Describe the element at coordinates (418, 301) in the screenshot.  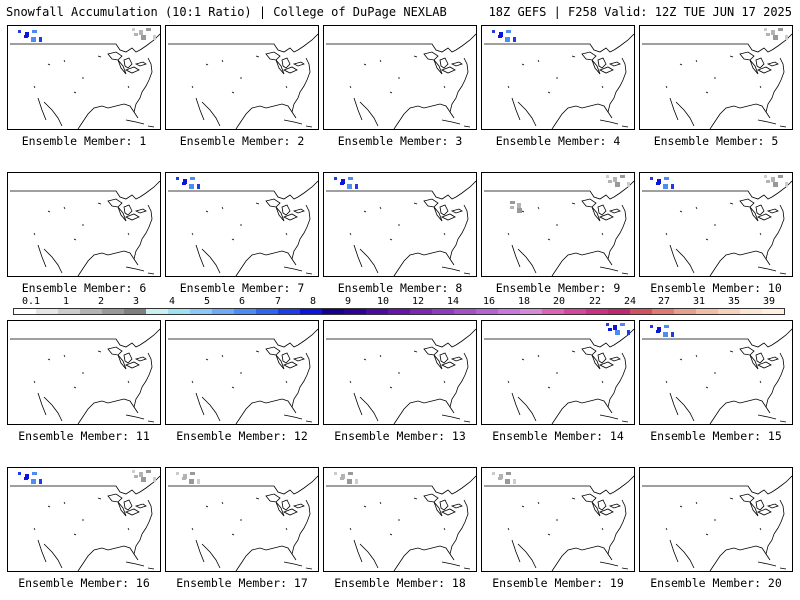
I see `colorbar-tick-label: 12` at that location.